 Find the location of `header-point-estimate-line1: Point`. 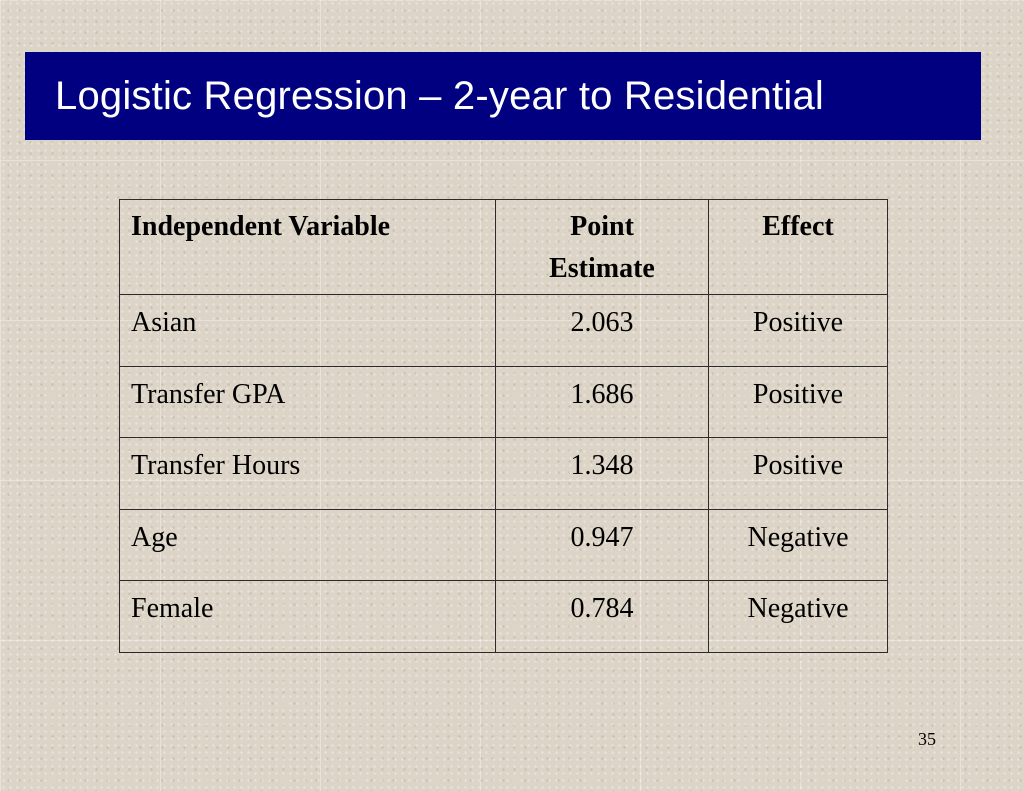

header-point-estimate-line1: Point is located at coordinates (602, 226).